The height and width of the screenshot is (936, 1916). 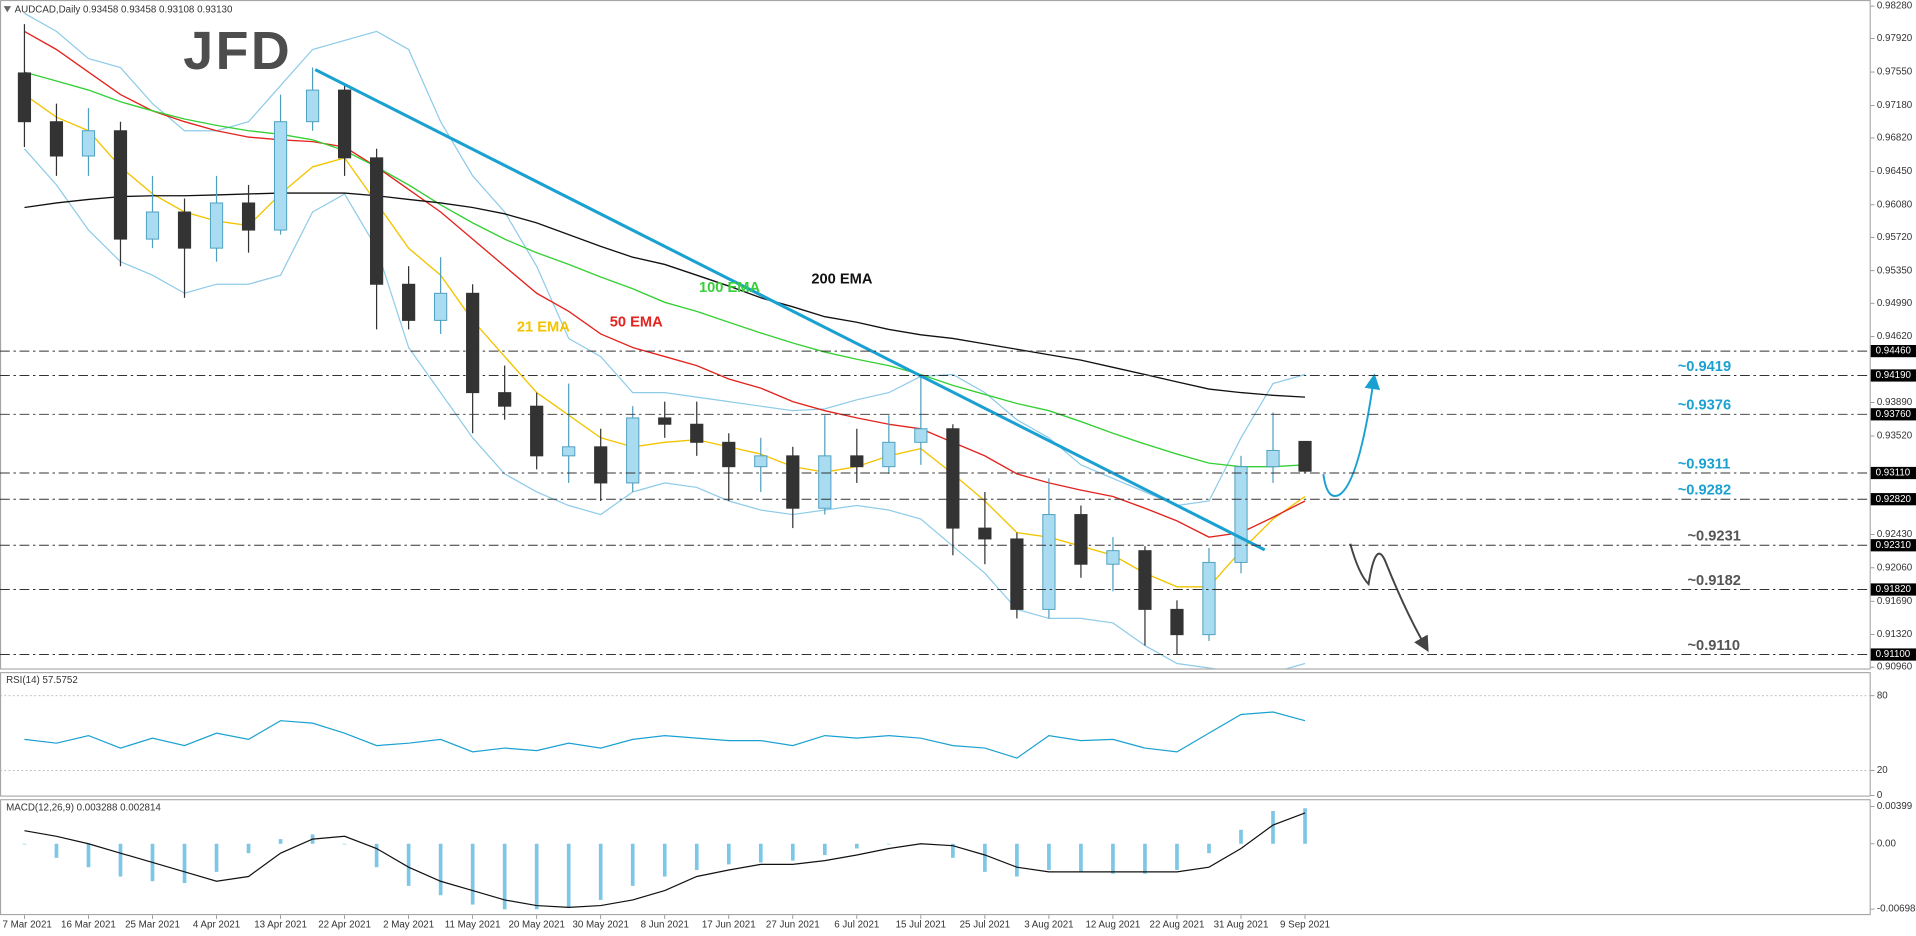 I want to click on x-tick-label: 15 Jul 2021, so click(x=921, y=925).